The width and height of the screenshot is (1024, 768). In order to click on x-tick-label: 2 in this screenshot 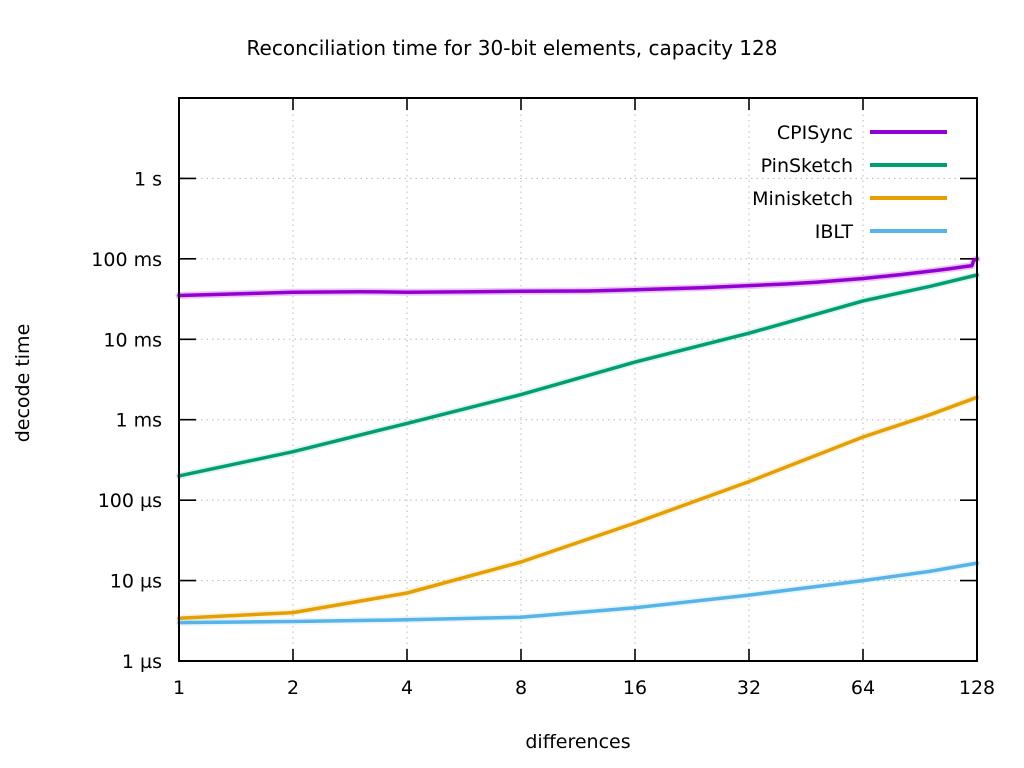, I will do `click(293, 688)`.